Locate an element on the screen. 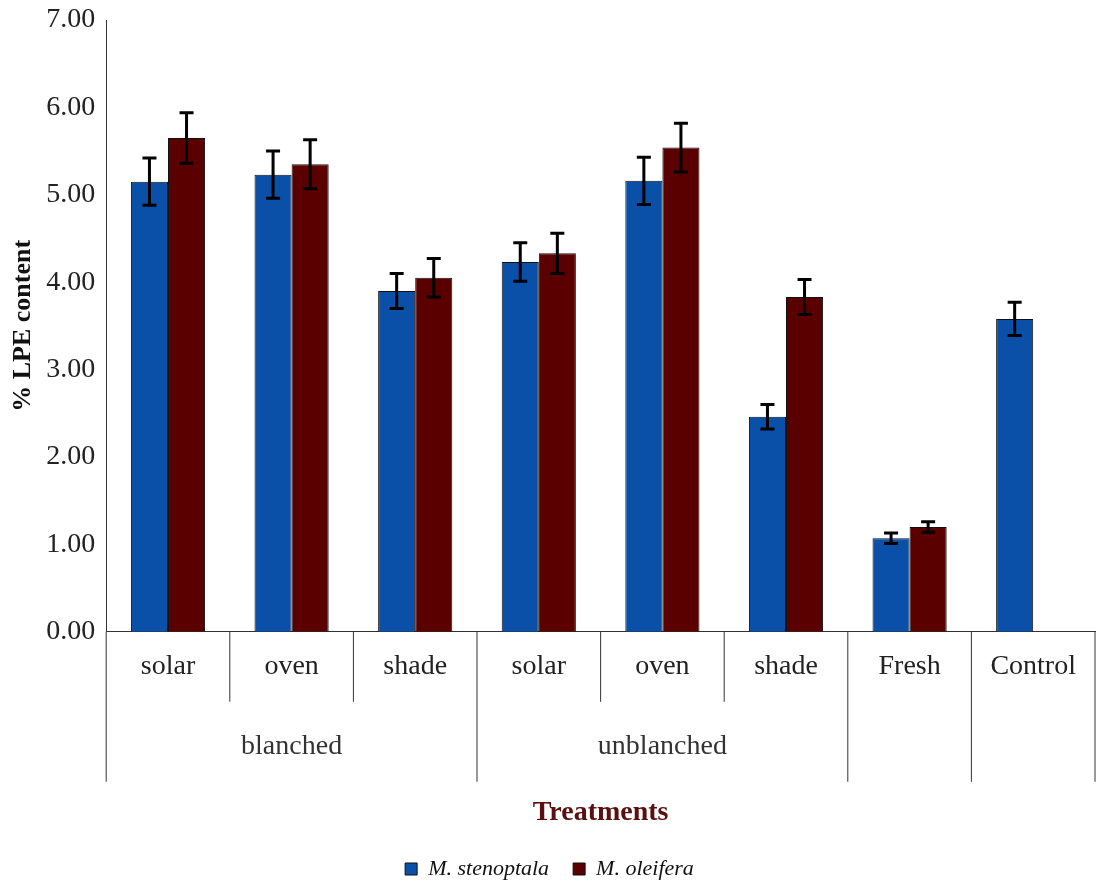 This screenshot has height=890, width=1097. text: unblanched is located at coordinates (662, 745).